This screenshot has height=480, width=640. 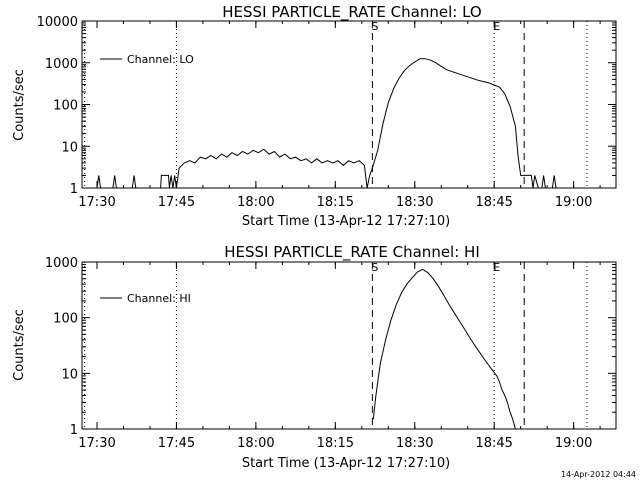 What do you see at coordinates (69, 147) in the screenshot?
I see `lo-y-tick-label: 10` at bounding box center [69, 147].